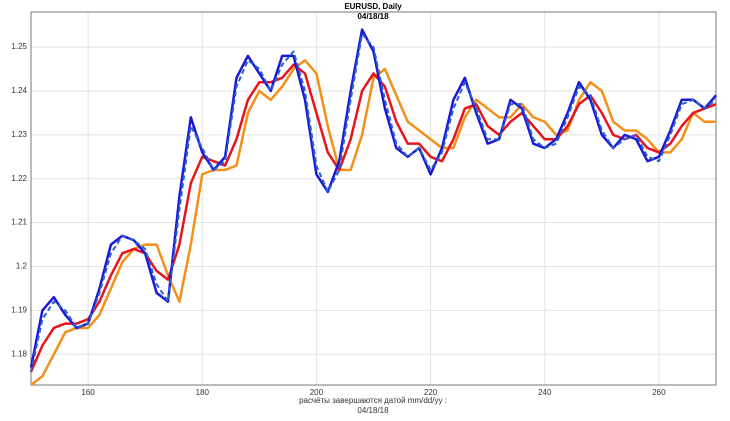  Describe the element at coordinates (19, 178) in the screenshot. I see `y-tick-label: 1.22` at that location.